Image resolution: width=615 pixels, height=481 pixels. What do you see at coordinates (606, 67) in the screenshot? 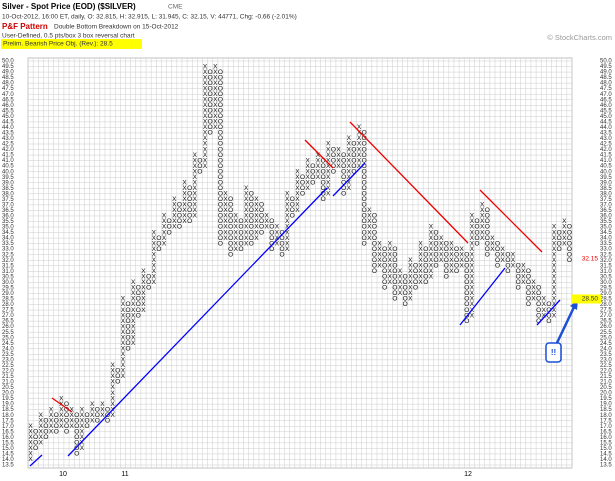
I see `y-tick-label: 49.5` at bounding box center [606, 67].